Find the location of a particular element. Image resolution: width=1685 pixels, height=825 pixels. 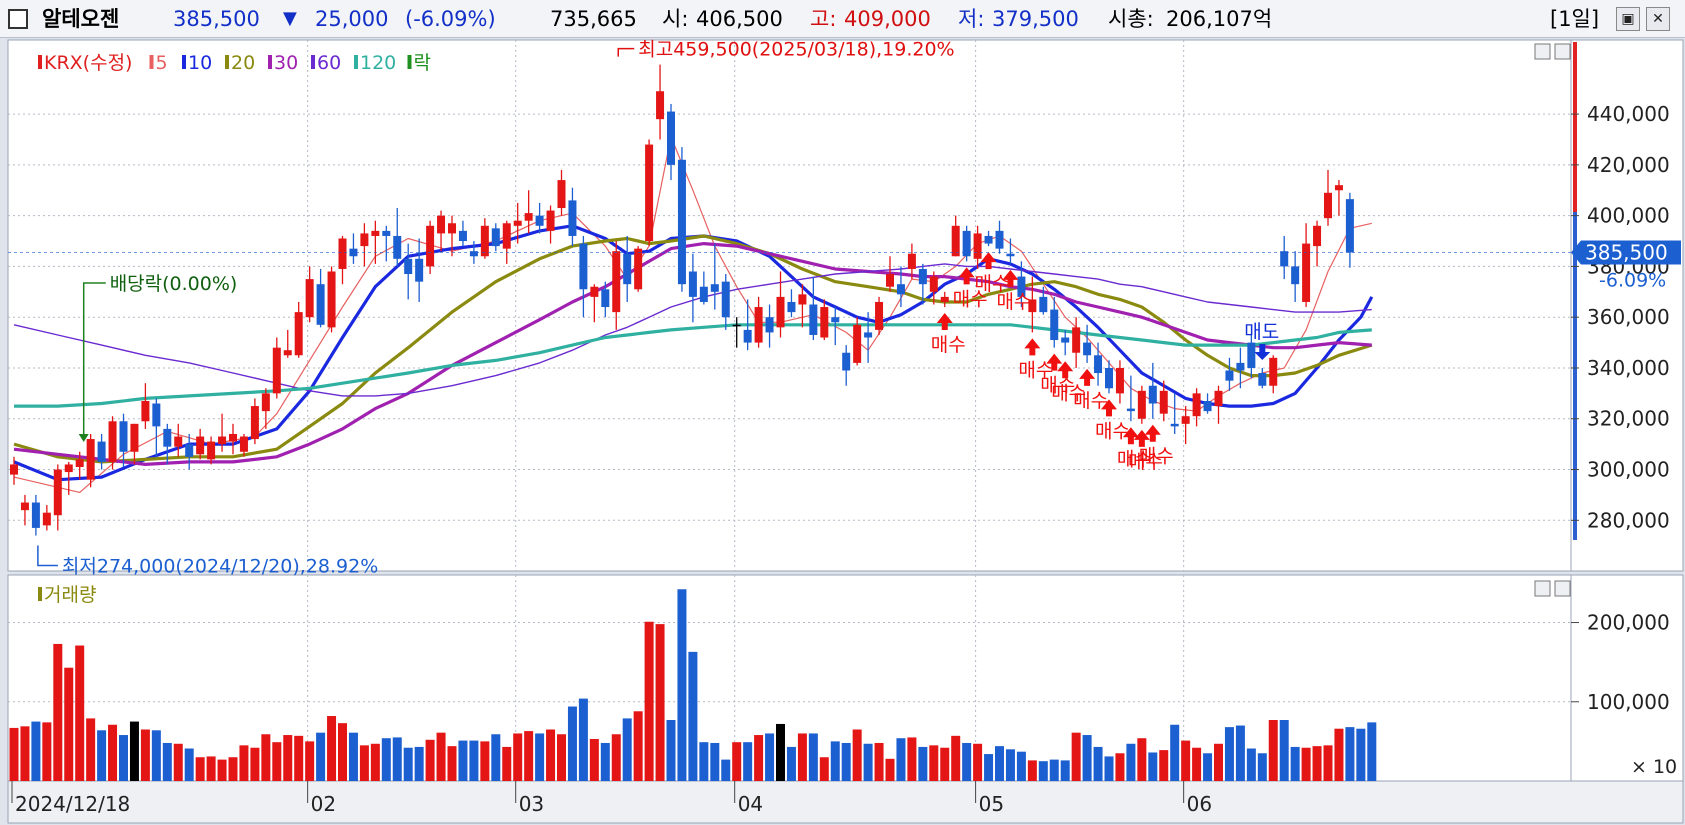

checkbox-icon is located at coordinates (18, 19).